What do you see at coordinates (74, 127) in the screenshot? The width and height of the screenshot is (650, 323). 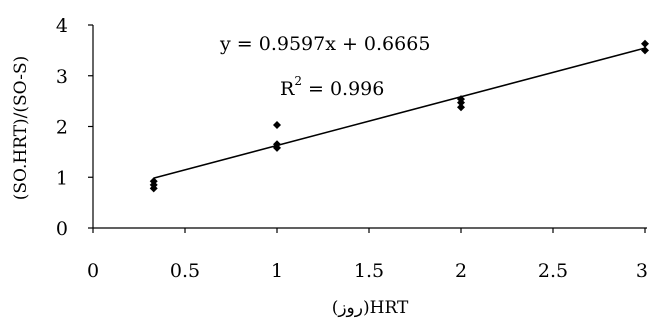 I see `y-ticks: 0 1 2 3 4` at bounding box center [74, 127].